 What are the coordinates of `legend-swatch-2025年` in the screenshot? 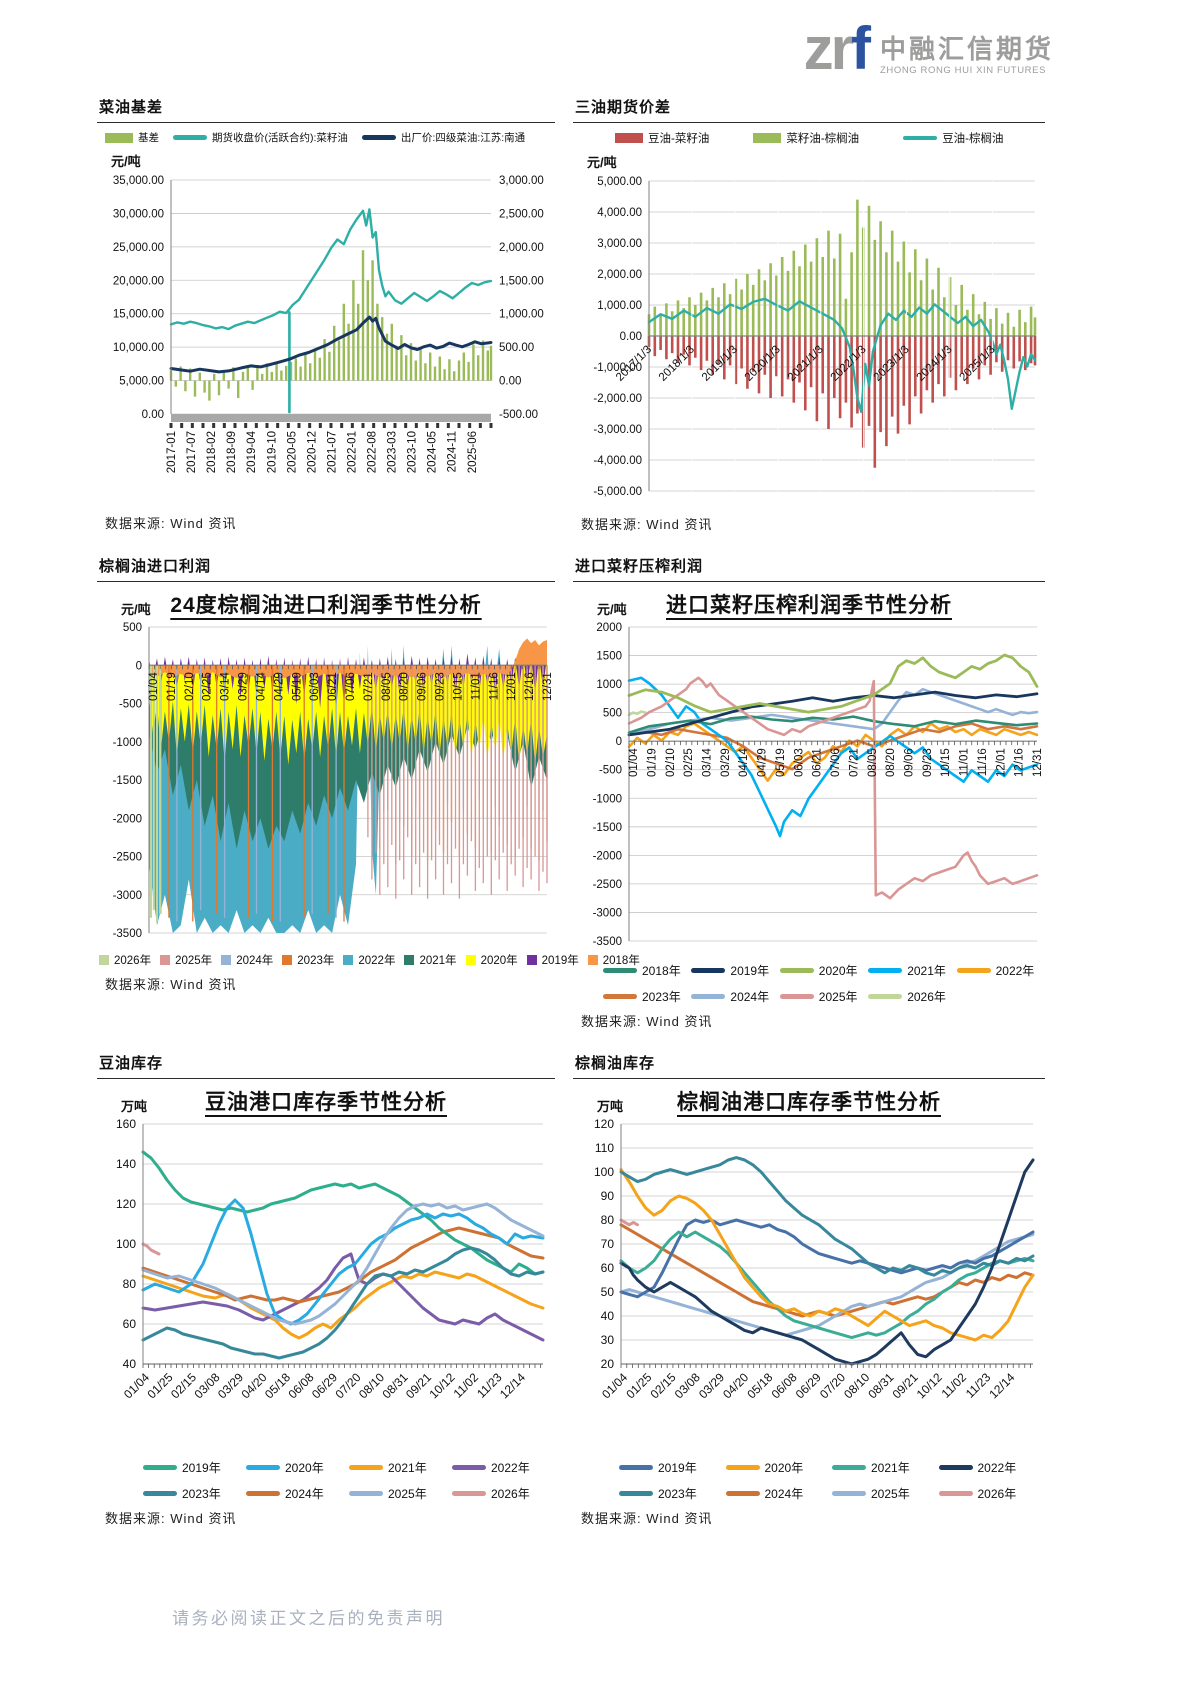 It's located at (366, 1493).